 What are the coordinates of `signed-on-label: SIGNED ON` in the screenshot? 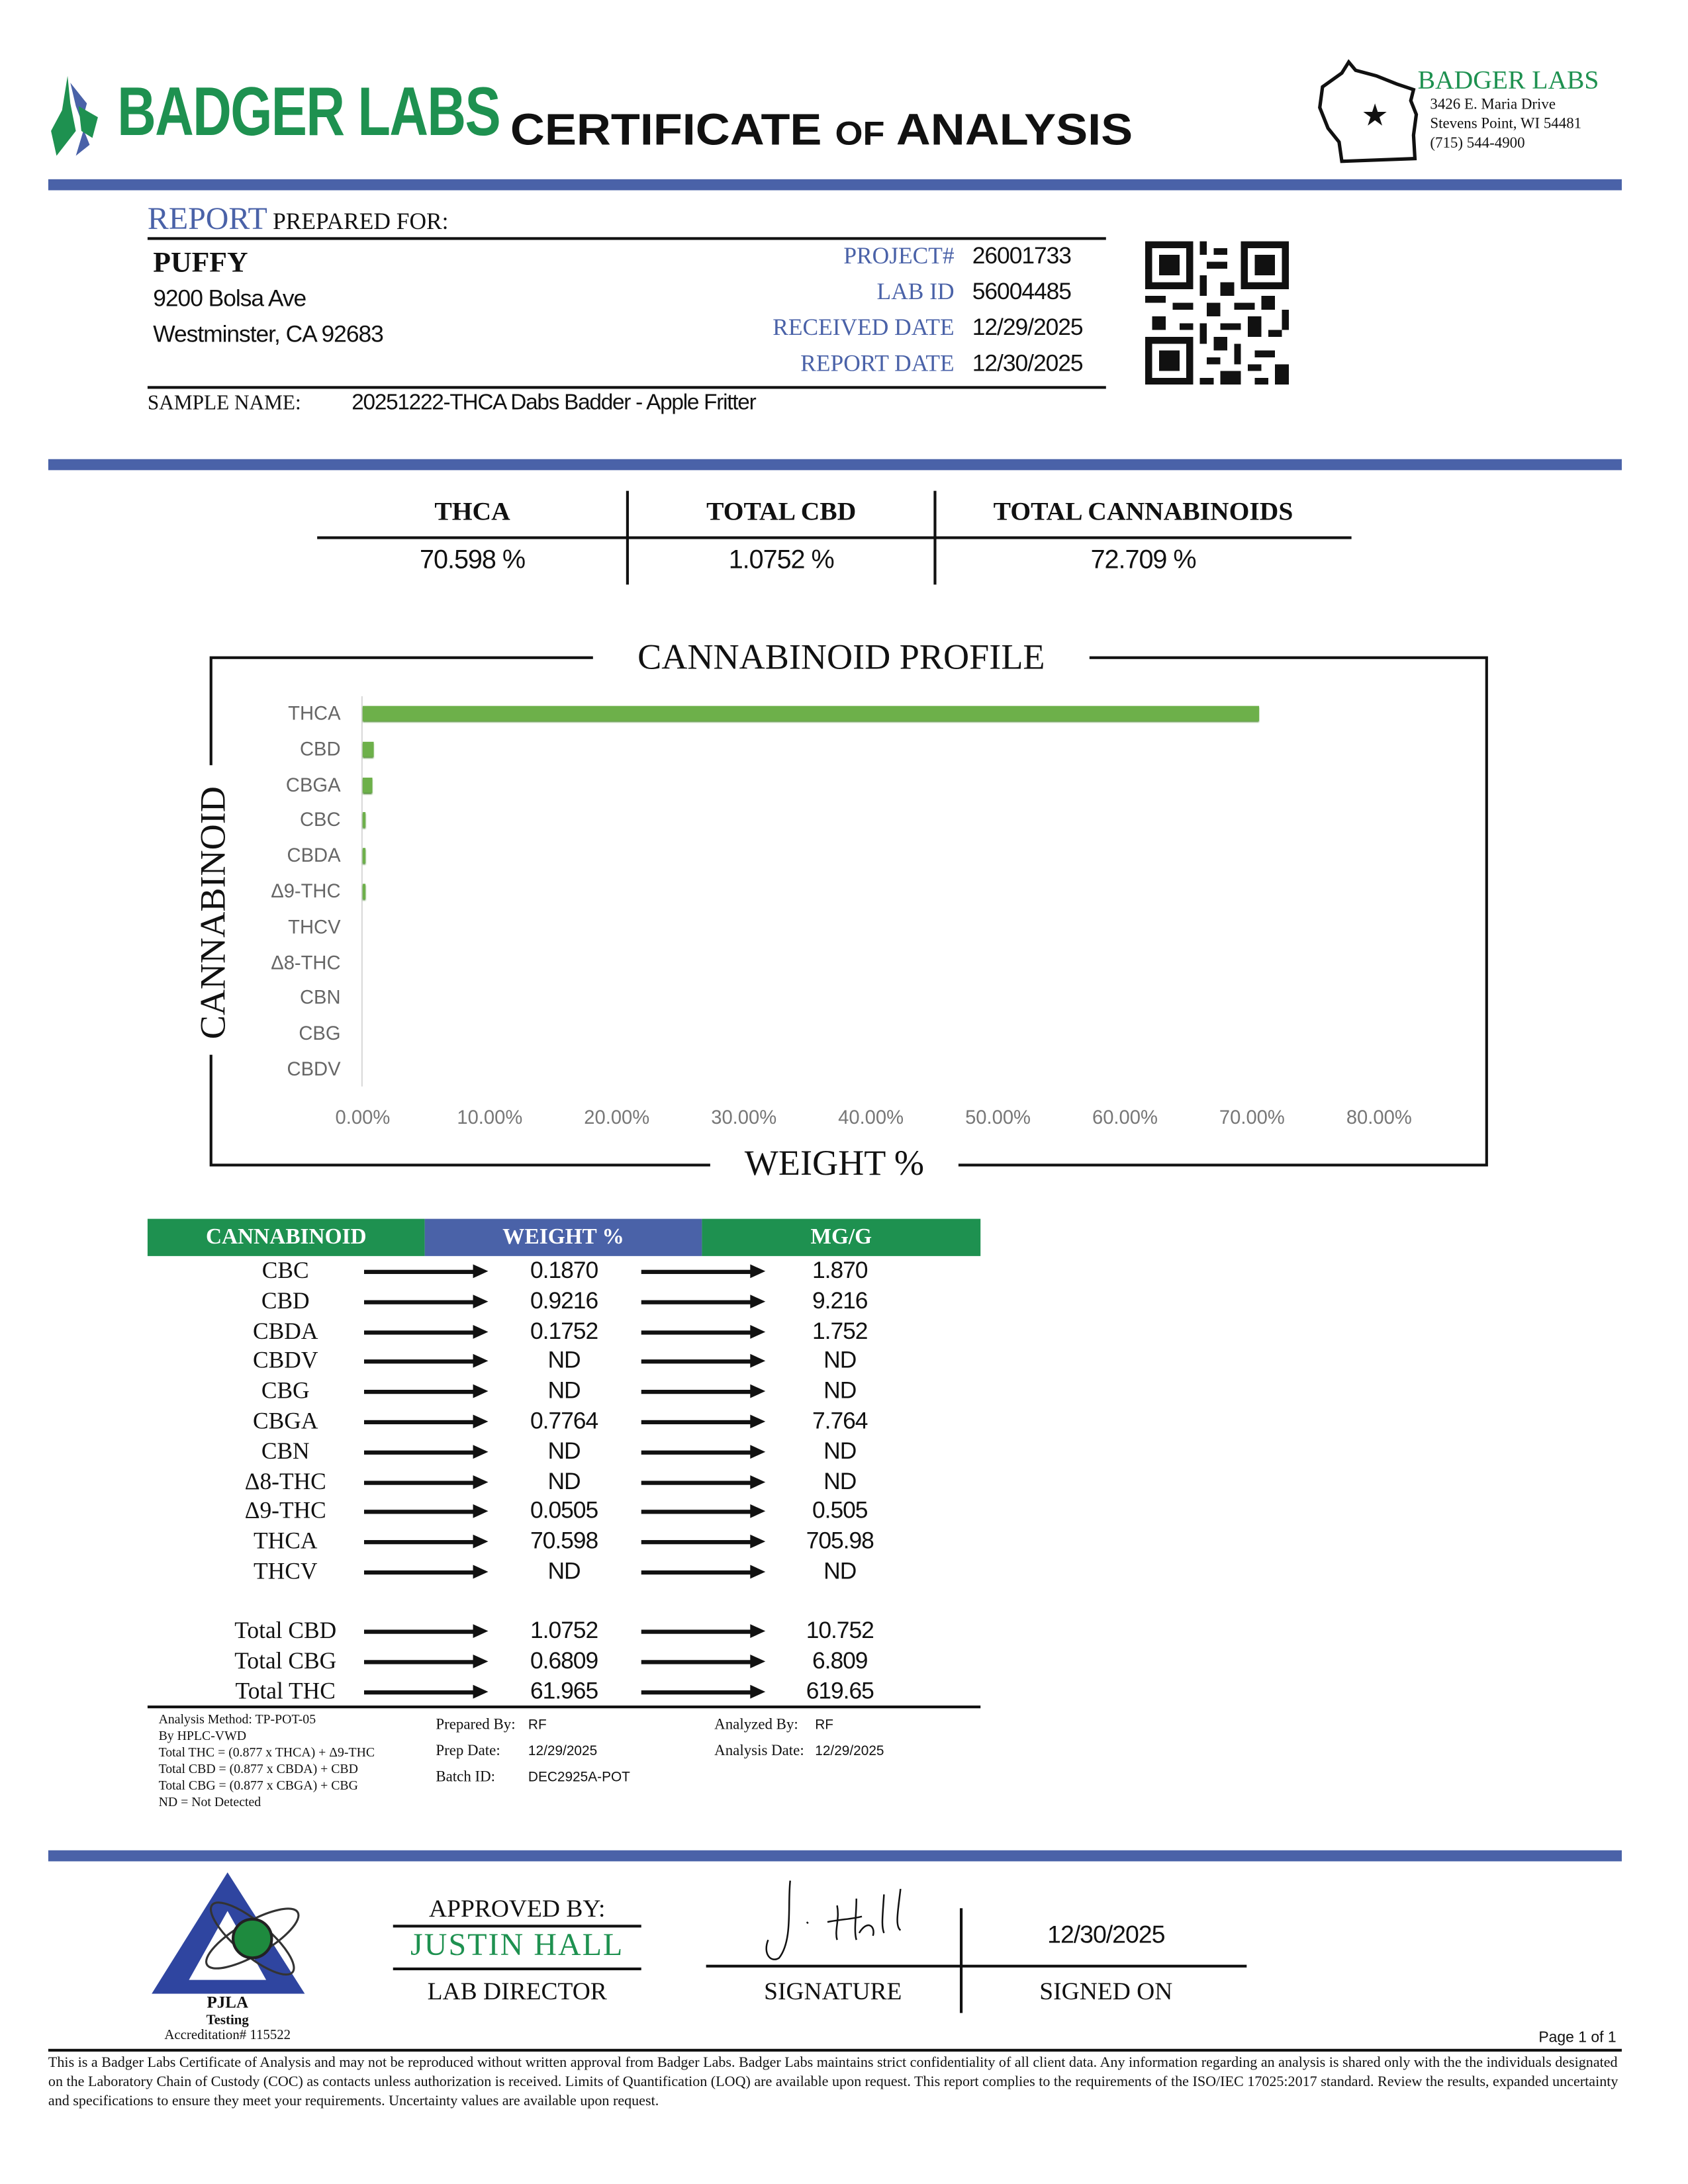 It's located at (1106, 1991).